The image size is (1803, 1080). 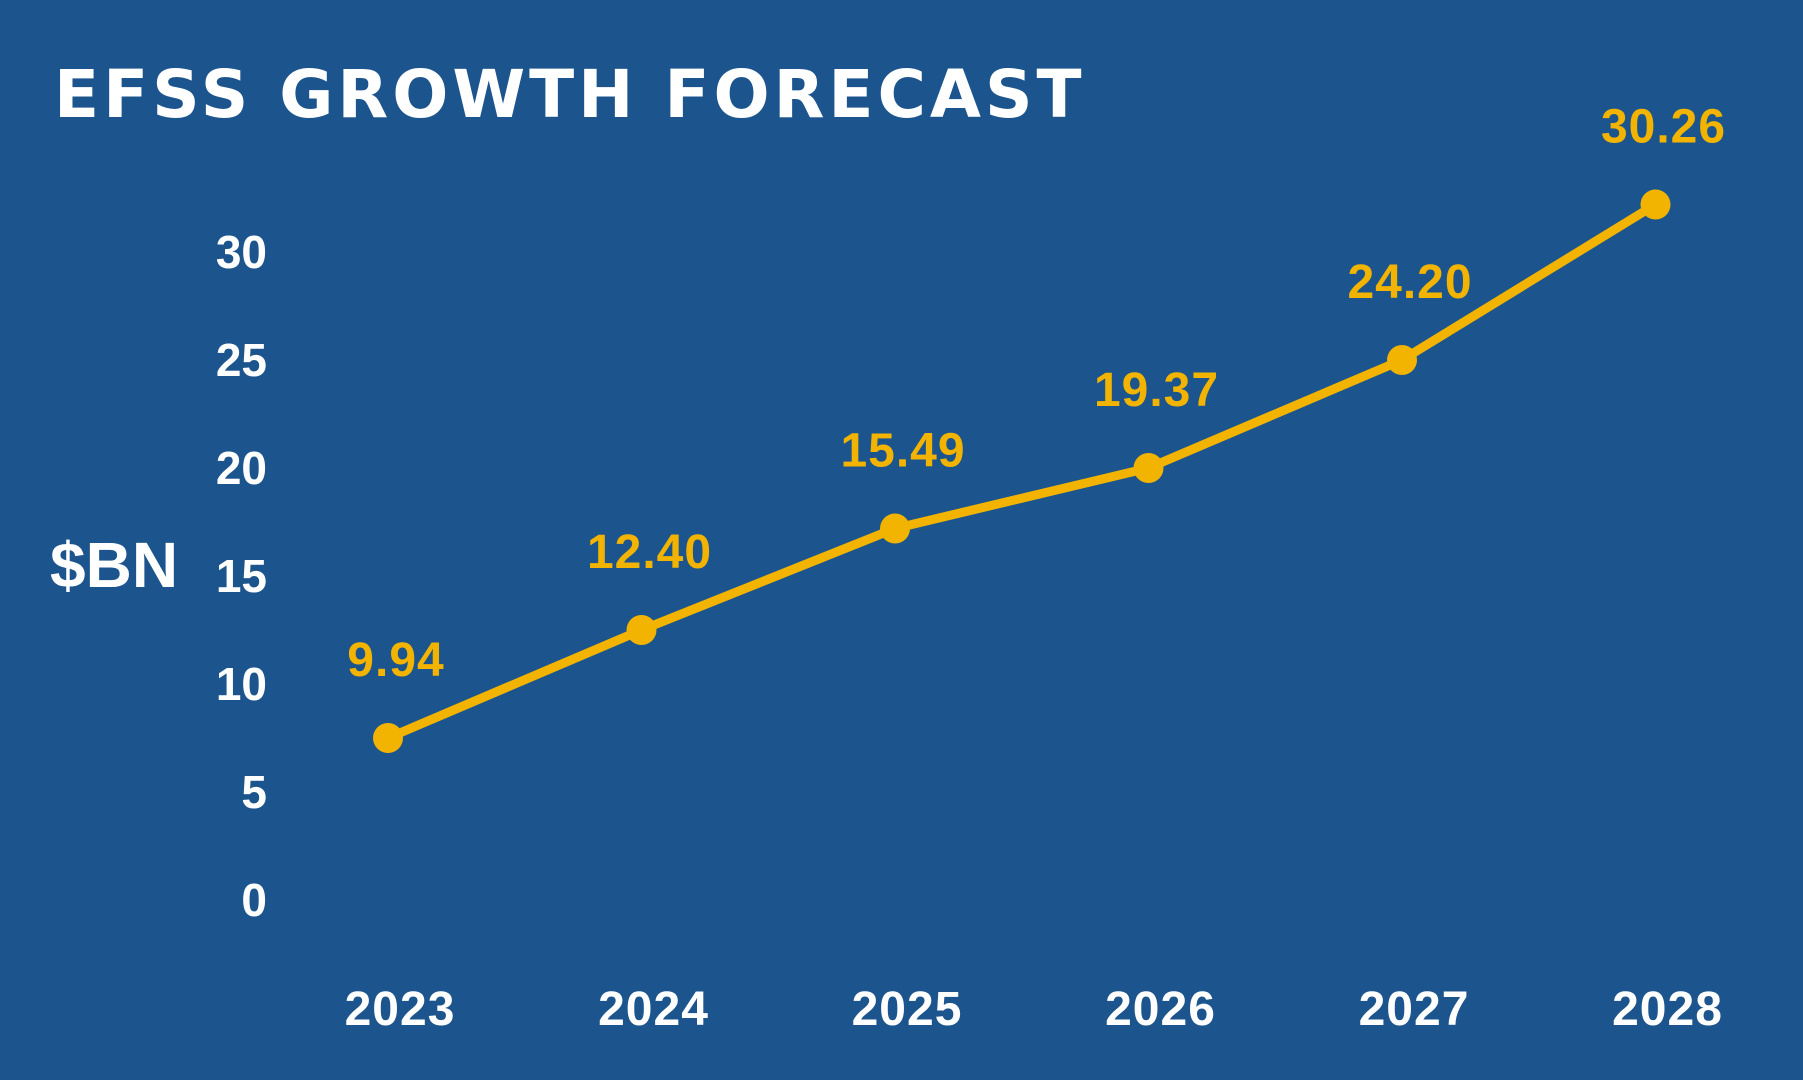 What do you see at coordinates (653, 1009) in the screenshot?
I see `x-tick-label: 2024` at bounding box center [653, 1009].